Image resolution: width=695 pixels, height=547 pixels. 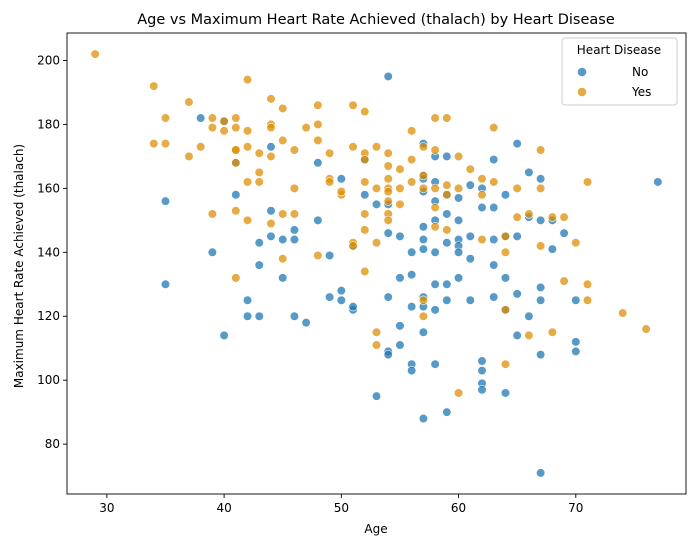 What do you see at coordinates (619, 71) in the screenshot?
I see `legend: Heart Disease No Yes` at bounding box center [619, 71].